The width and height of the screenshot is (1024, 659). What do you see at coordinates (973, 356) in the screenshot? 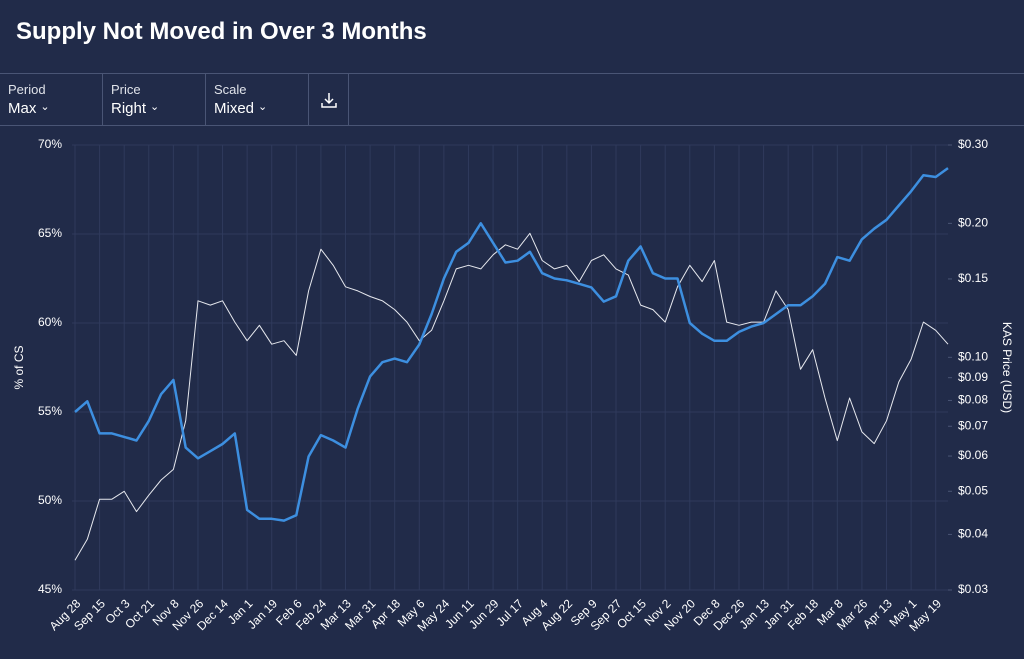
I see `y2-tick-label: $0.10` at bounding box center [973, 356].